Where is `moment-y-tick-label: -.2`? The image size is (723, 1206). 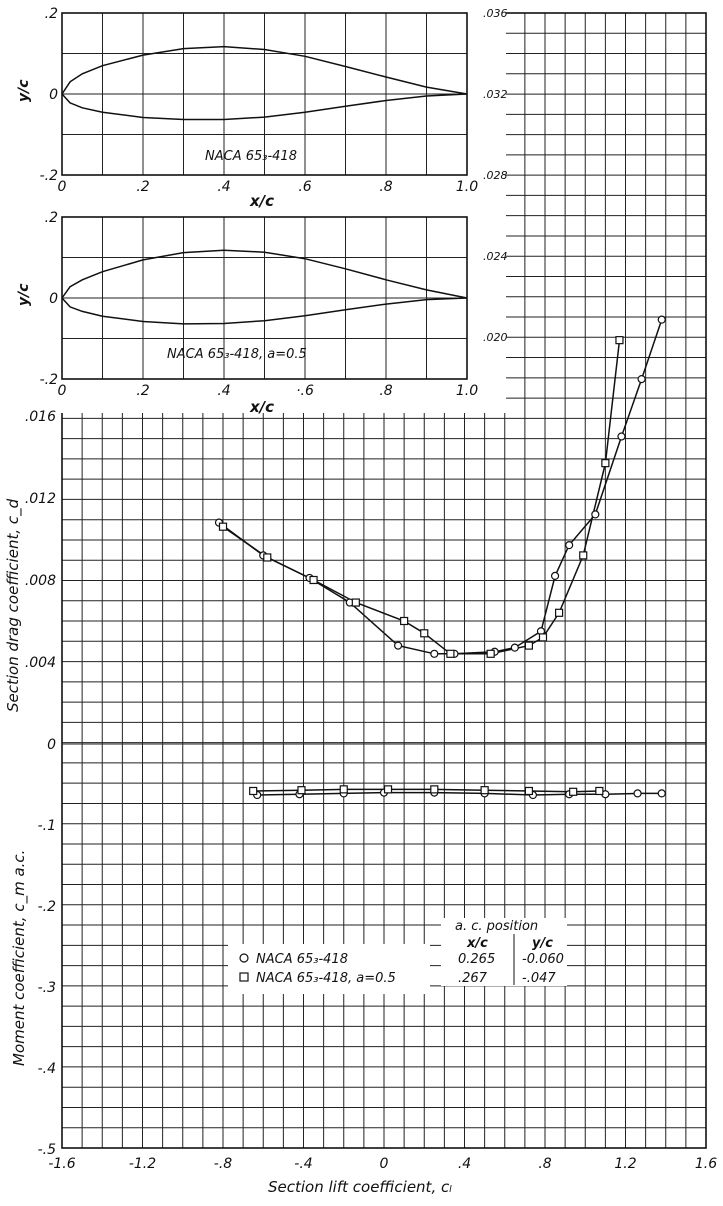 moment-y-tick-label: -.2 is located at coordinates (47, 907).